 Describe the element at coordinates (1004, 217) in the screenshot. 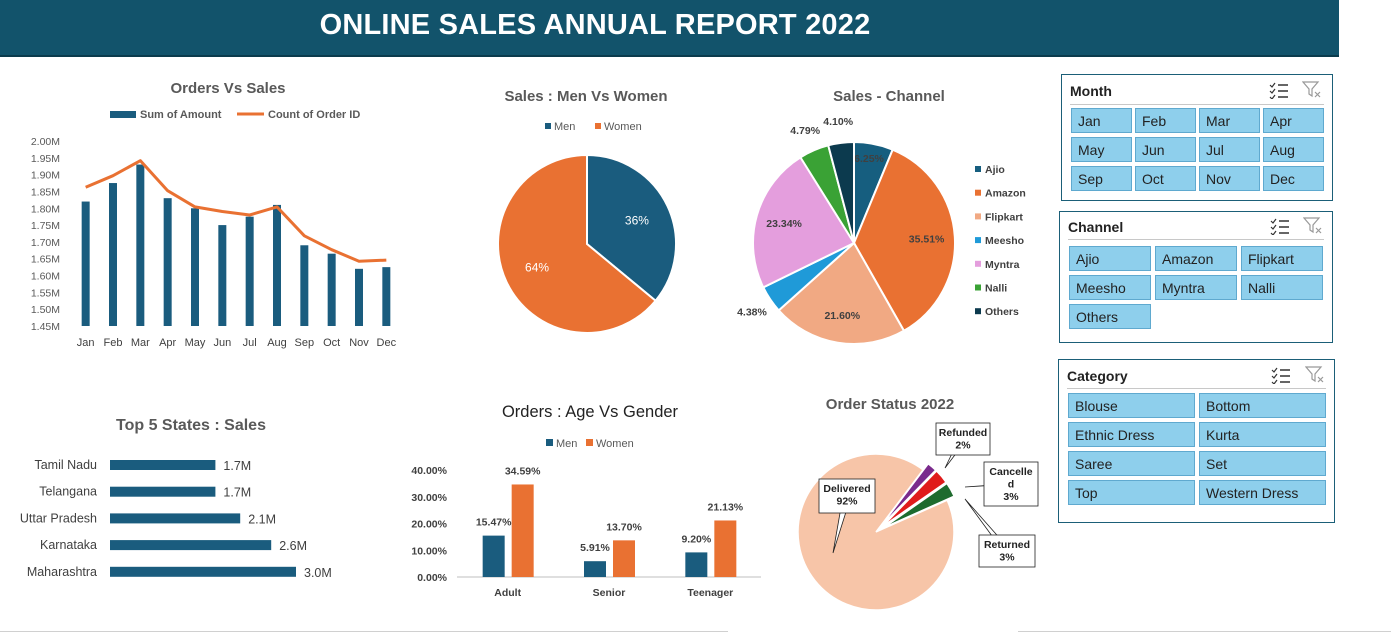

I see `legend-label: Flipkart` at that location.